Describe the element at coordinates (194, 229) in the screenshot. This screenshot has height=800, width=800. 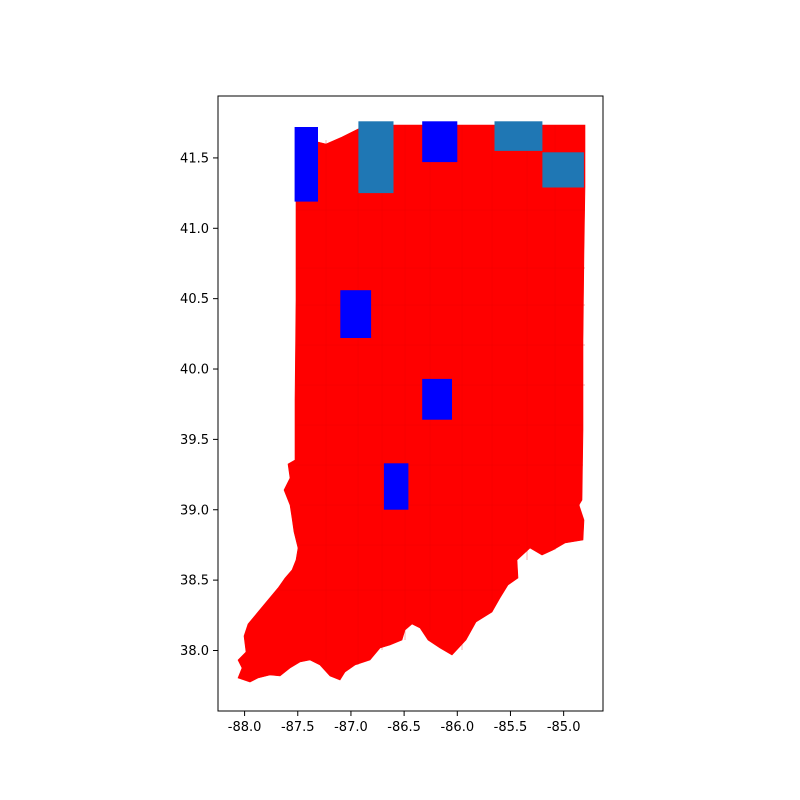
I see `y-tick-label: 41.0` at that location.